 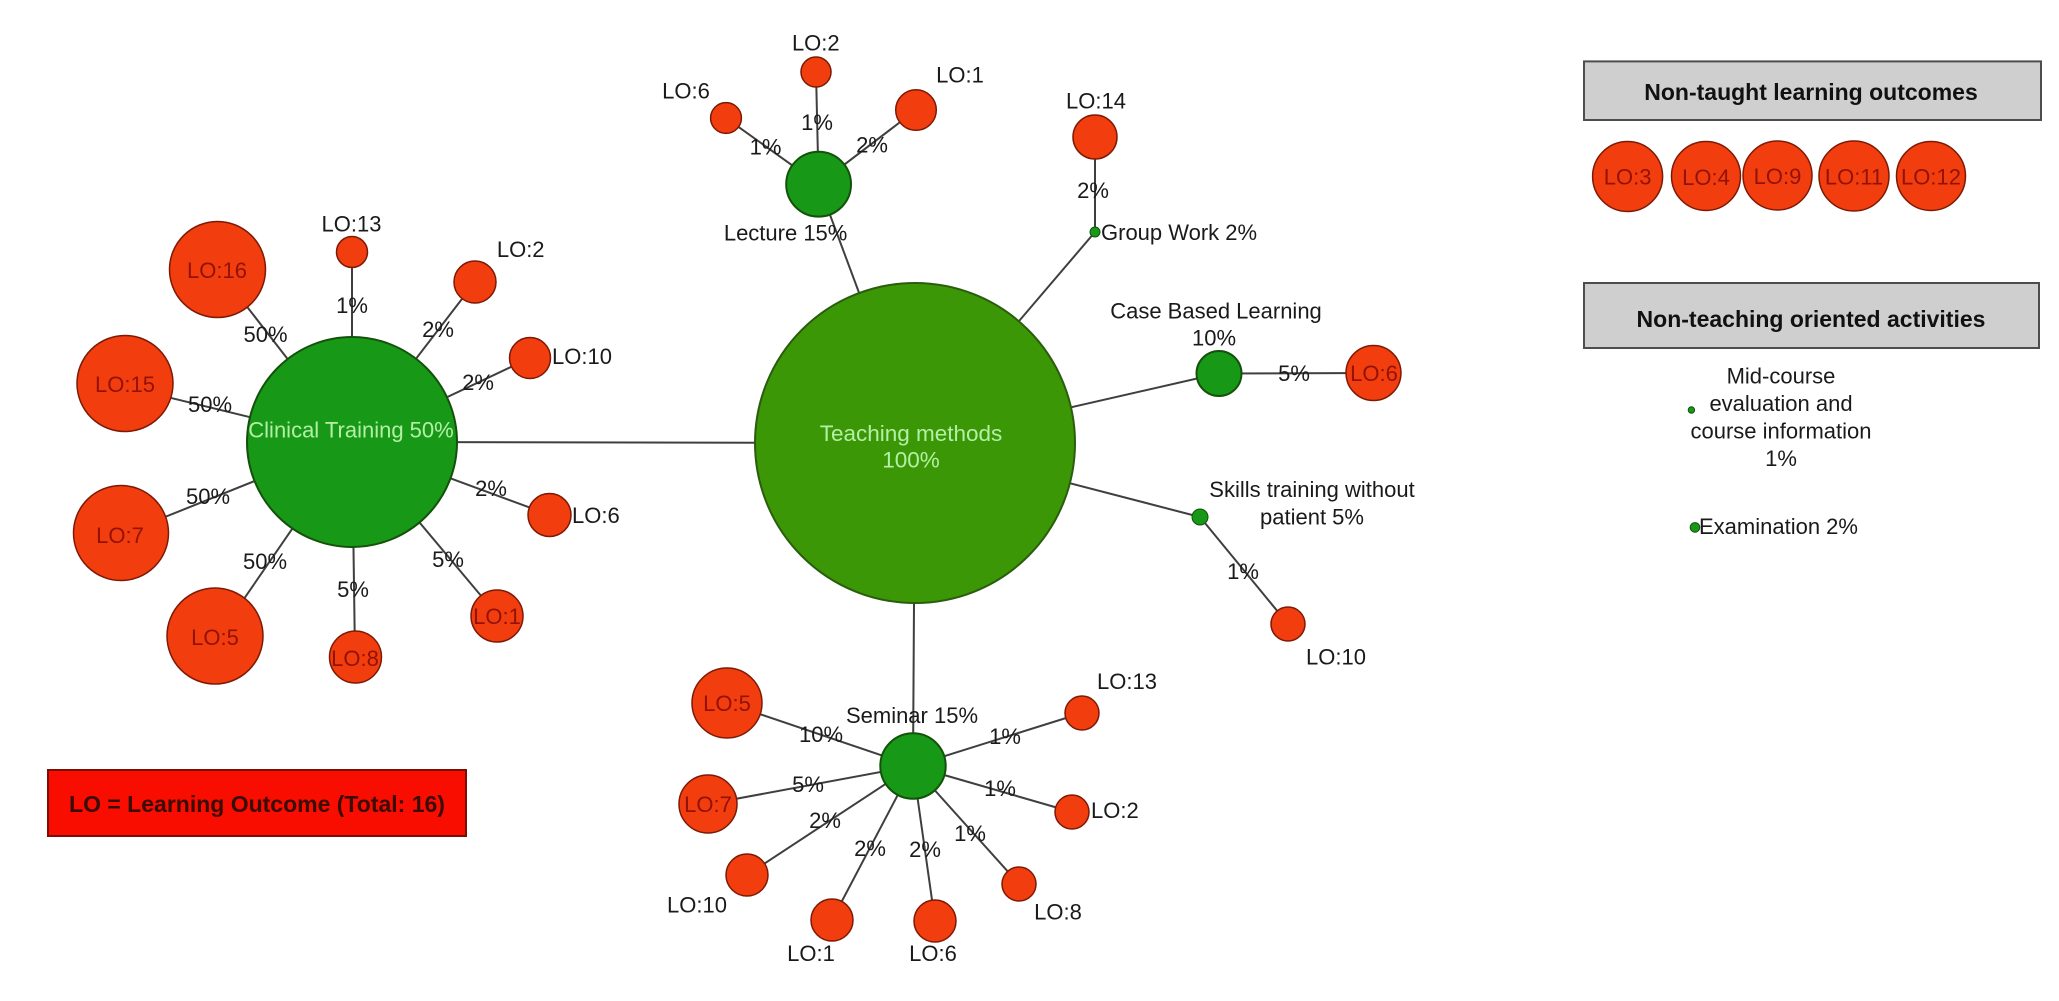 I want to click on svg-text: Seminar 15%, so click(x=912, y=715).